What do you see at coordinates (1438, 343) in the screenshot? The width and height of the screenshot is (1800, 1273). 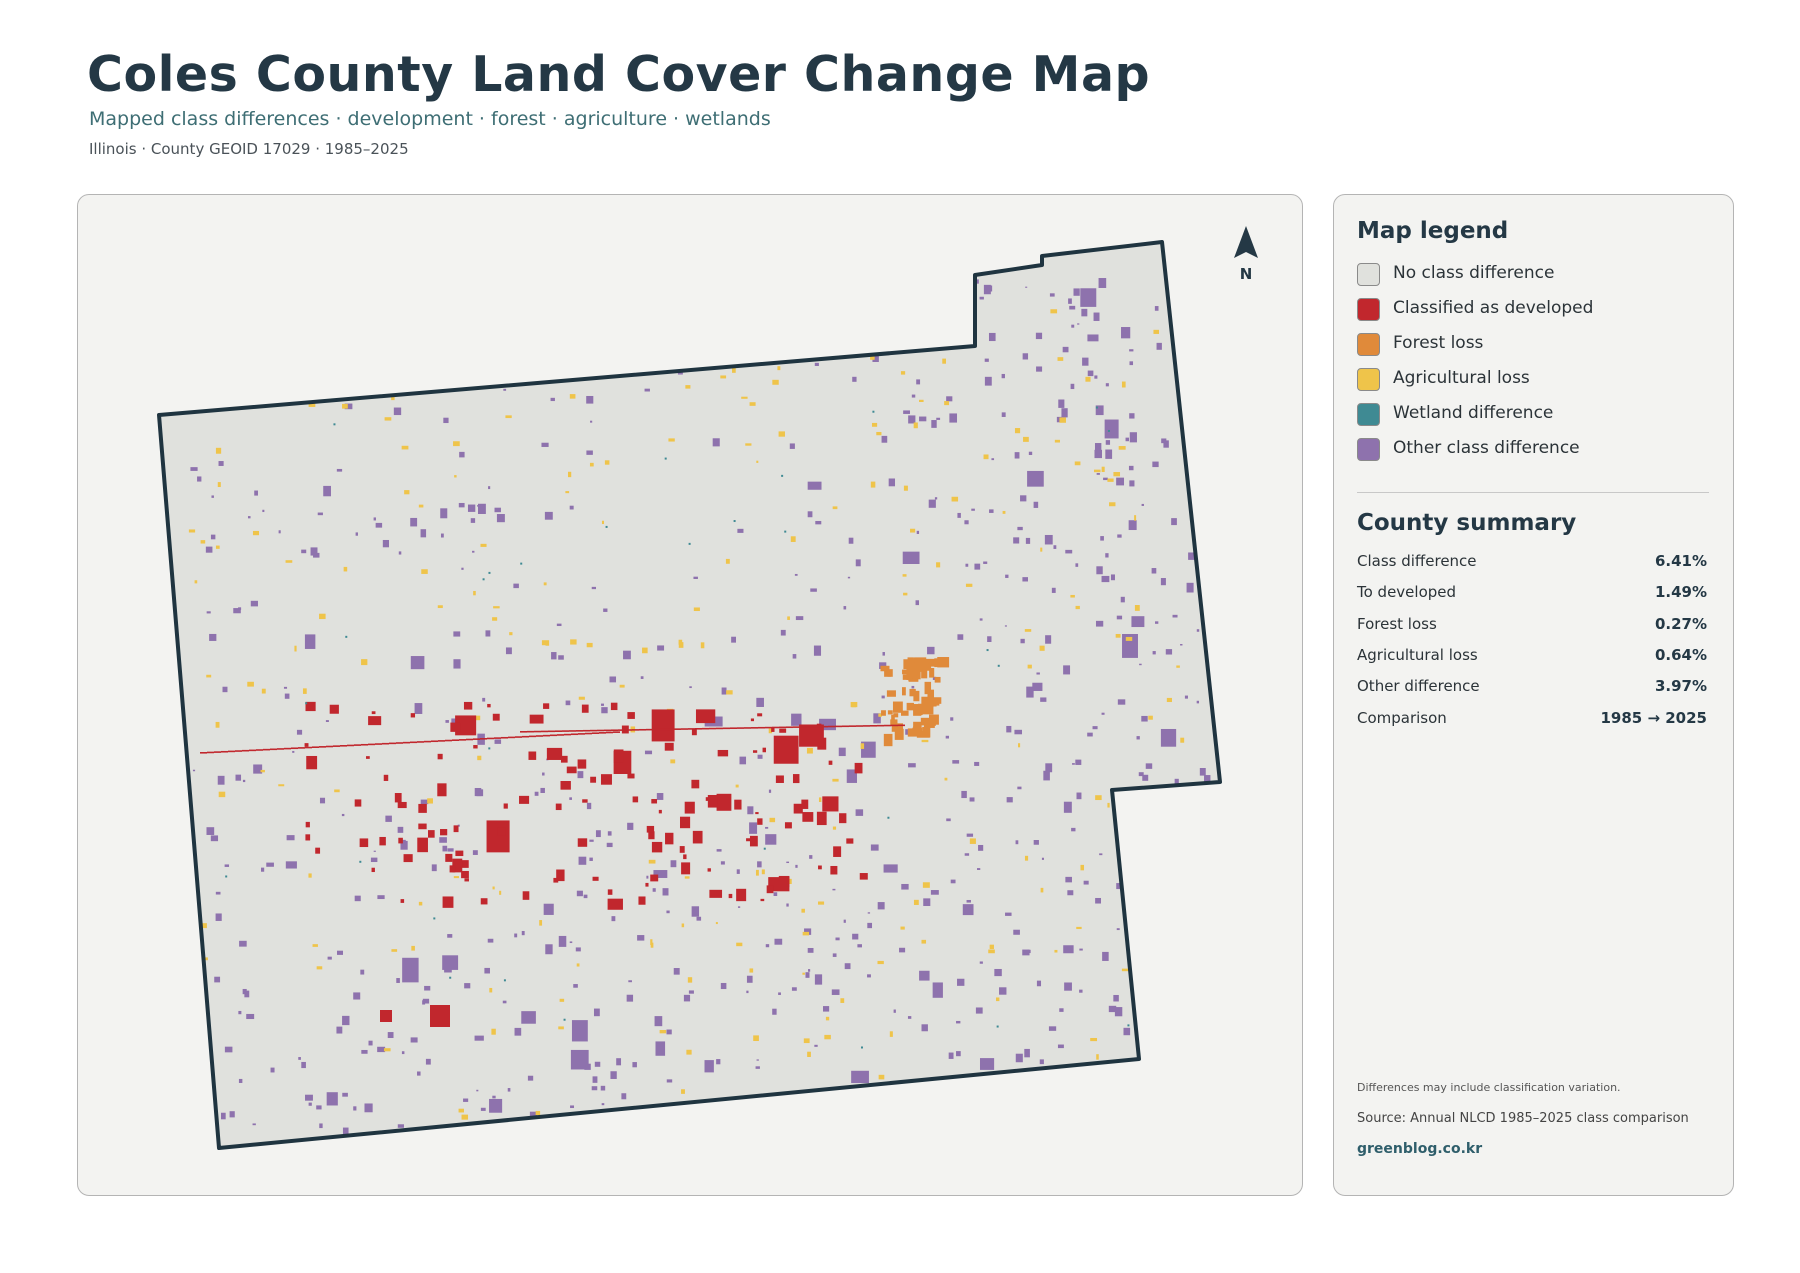 I see `legend-label: Forest loss` at bounding box center [1438, 343].